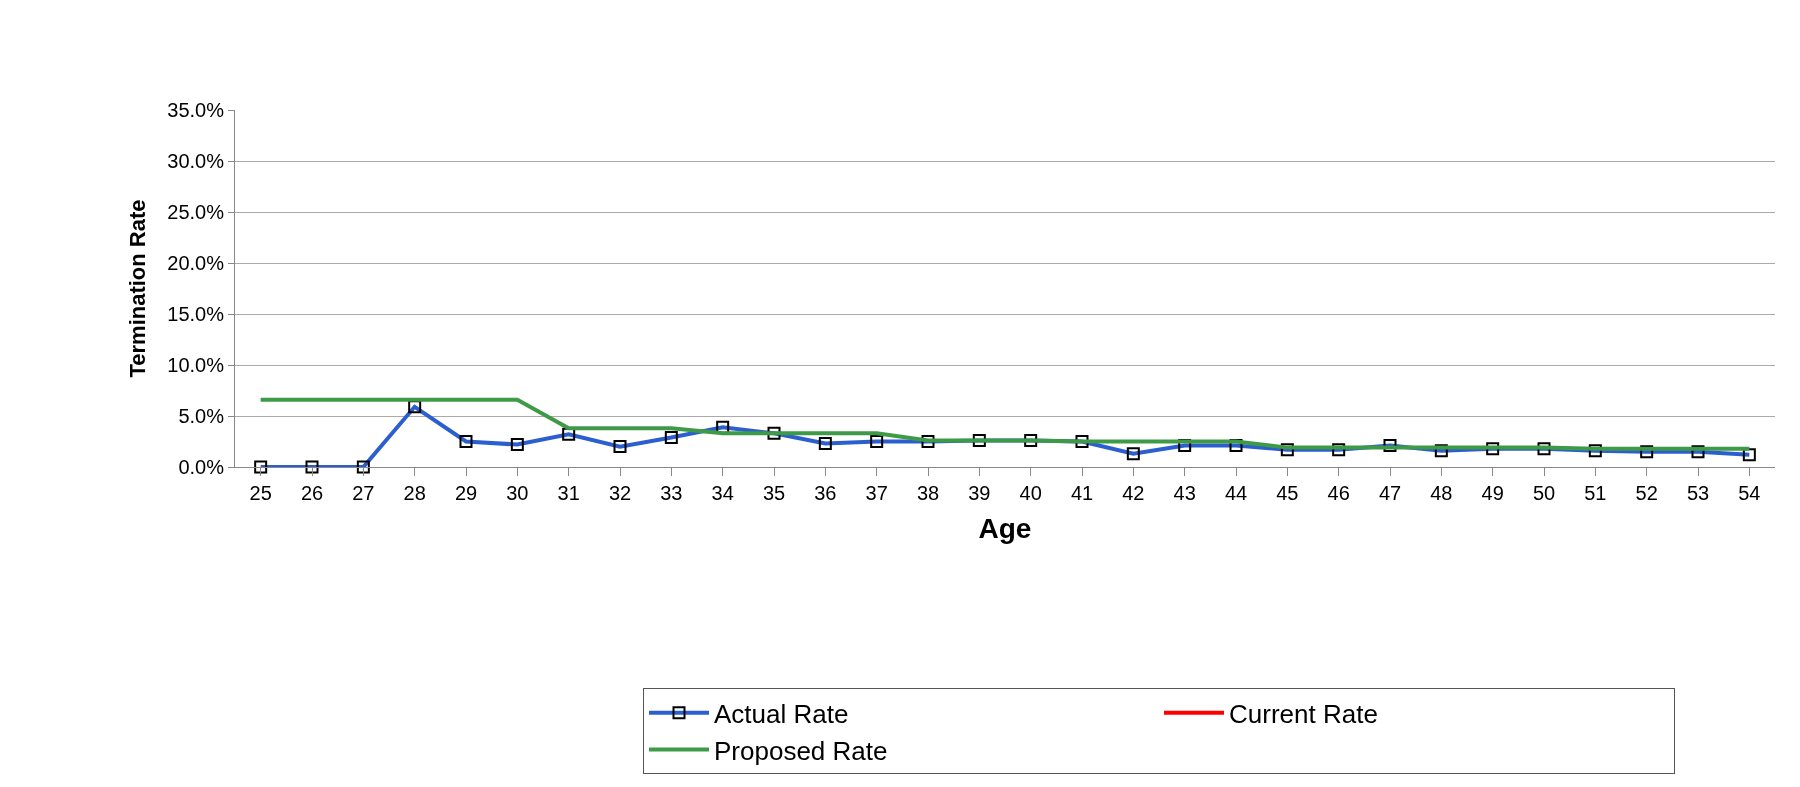  I want to click on y-tick-label: 20.0%, so click(196, 263).